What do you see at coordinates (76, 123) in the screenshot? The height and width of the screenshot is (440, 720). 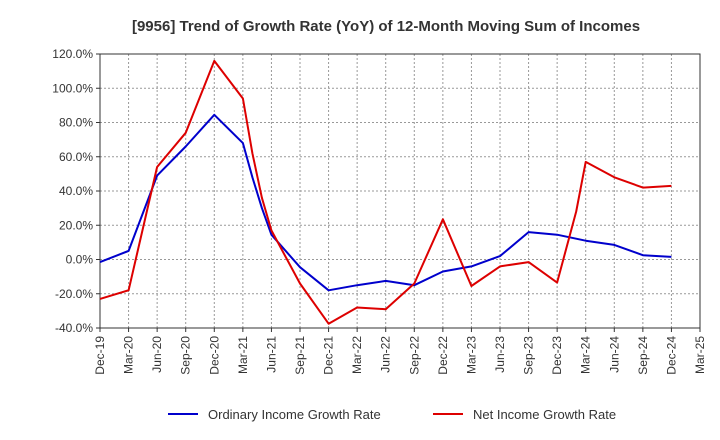 I see `y-tick-label: 80.0%` at bounding box center [76, 123].